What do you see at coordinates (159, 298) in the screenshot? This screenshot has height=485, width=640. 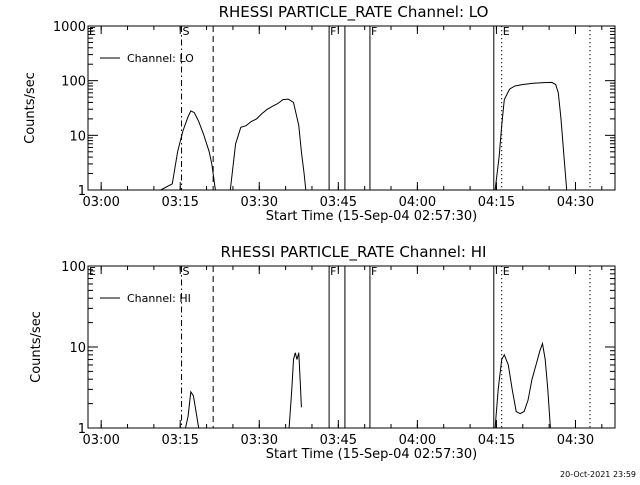 I see `legend-label: Channel: HI` at bounding box center [159, 298].